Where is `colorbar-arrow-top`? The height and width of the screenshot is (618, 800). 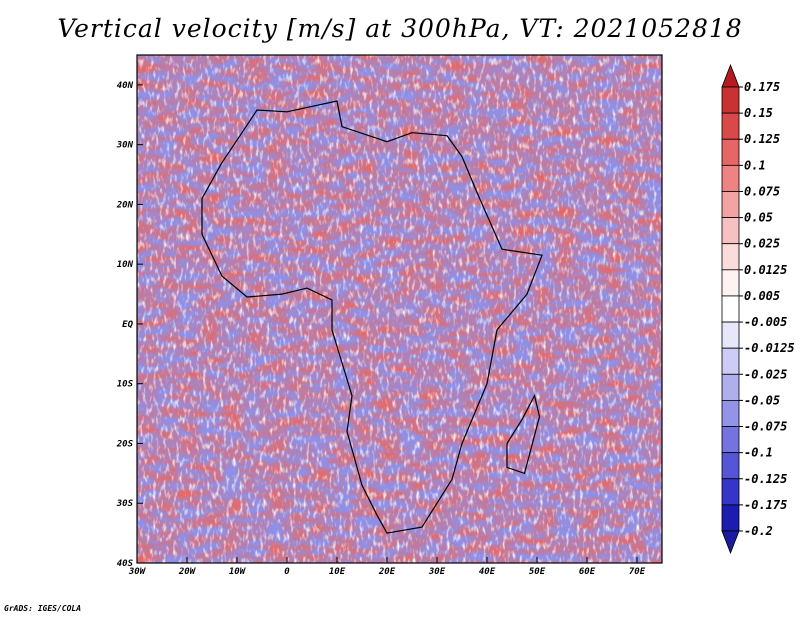
colorbar-arrow-top is located at coordinates (730, 75).